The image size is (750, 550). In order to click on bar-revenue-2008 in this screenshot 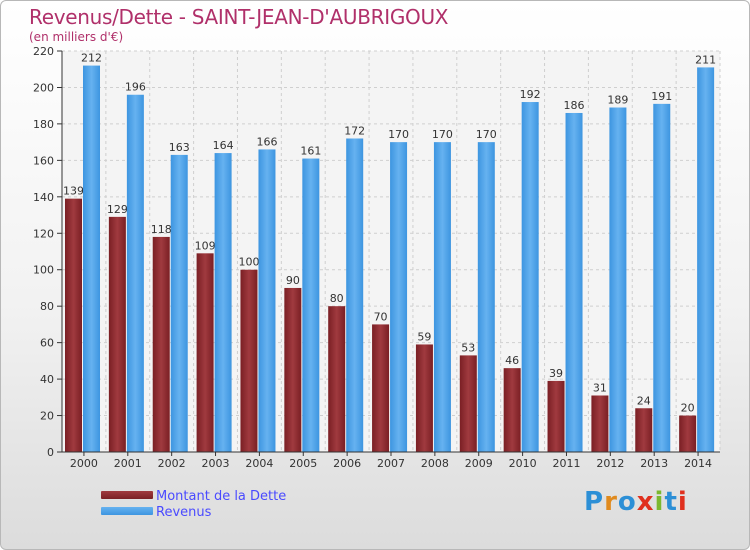, I will do `click(442, 297)`.